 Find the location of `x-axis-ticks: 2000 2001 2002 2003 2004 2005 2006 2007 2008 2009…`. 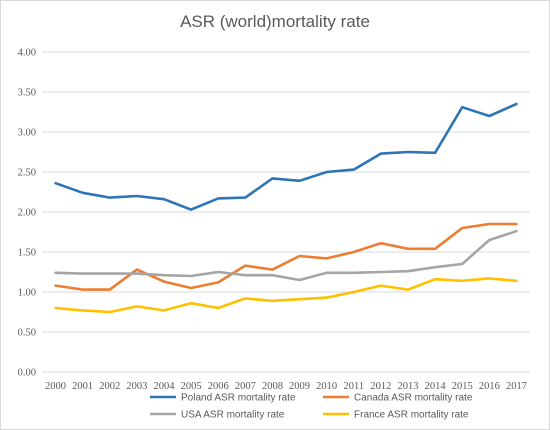

x-axis-ticks: 2000 2001 2002 2003 2004 2005 2006 2007 2008 2009… is located at coordinates (286, 386).